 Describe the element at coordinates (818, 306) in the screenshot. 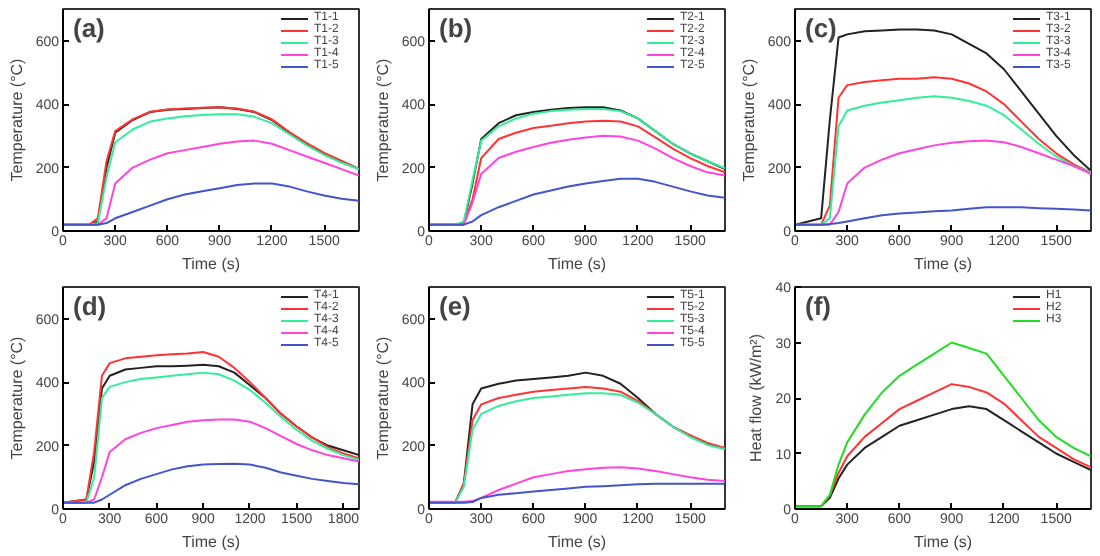

I see `chart-title: (f)` at that location.